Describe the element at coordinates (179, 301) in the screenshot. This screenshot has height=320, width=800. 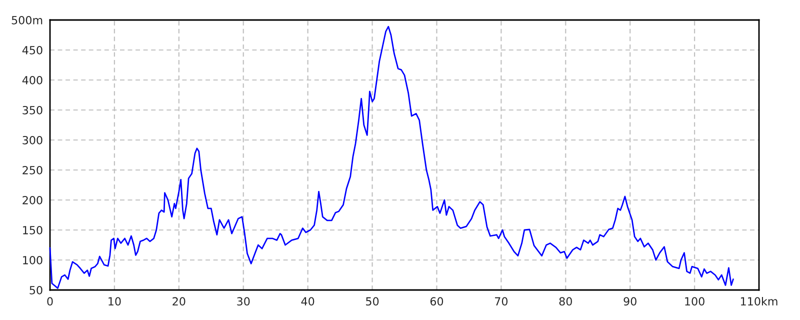
I see `x-tick-label: 20` at that location.